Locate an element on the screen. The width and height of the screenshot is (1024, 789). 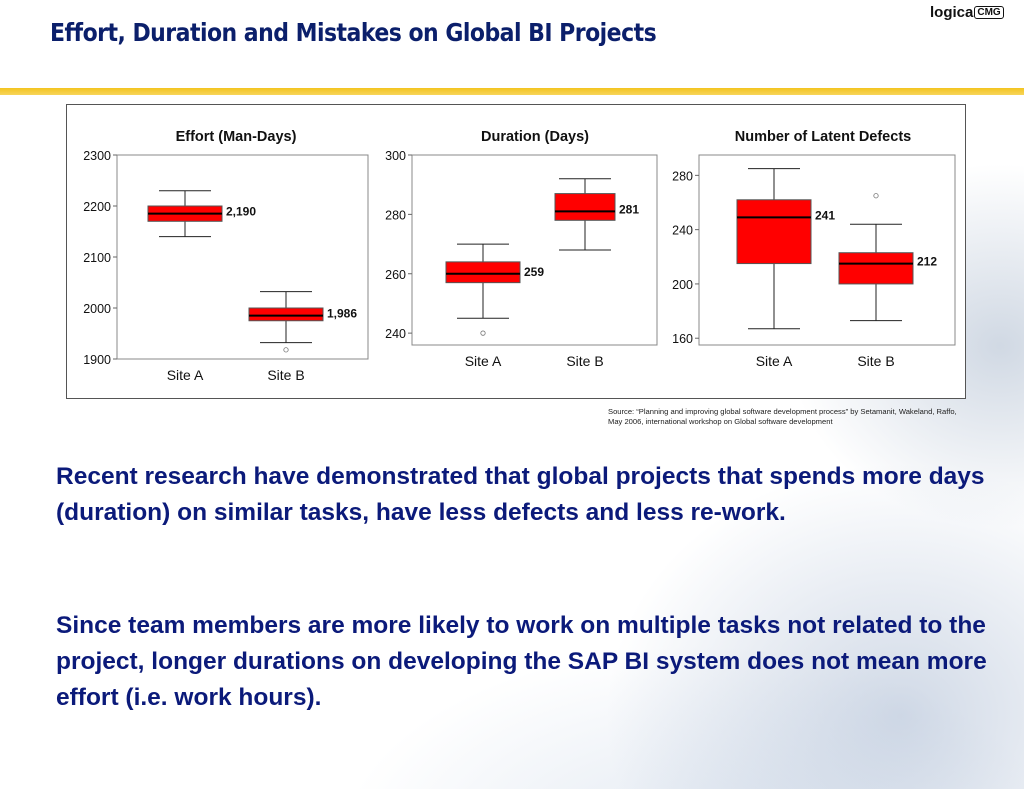
y-tick-label: 300 is located at coordinates (395, 156).